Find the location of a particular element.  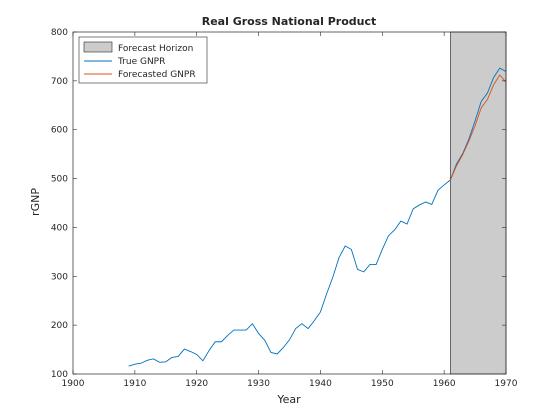

y-tick-label: 100 is located at coordinates (59, 375).